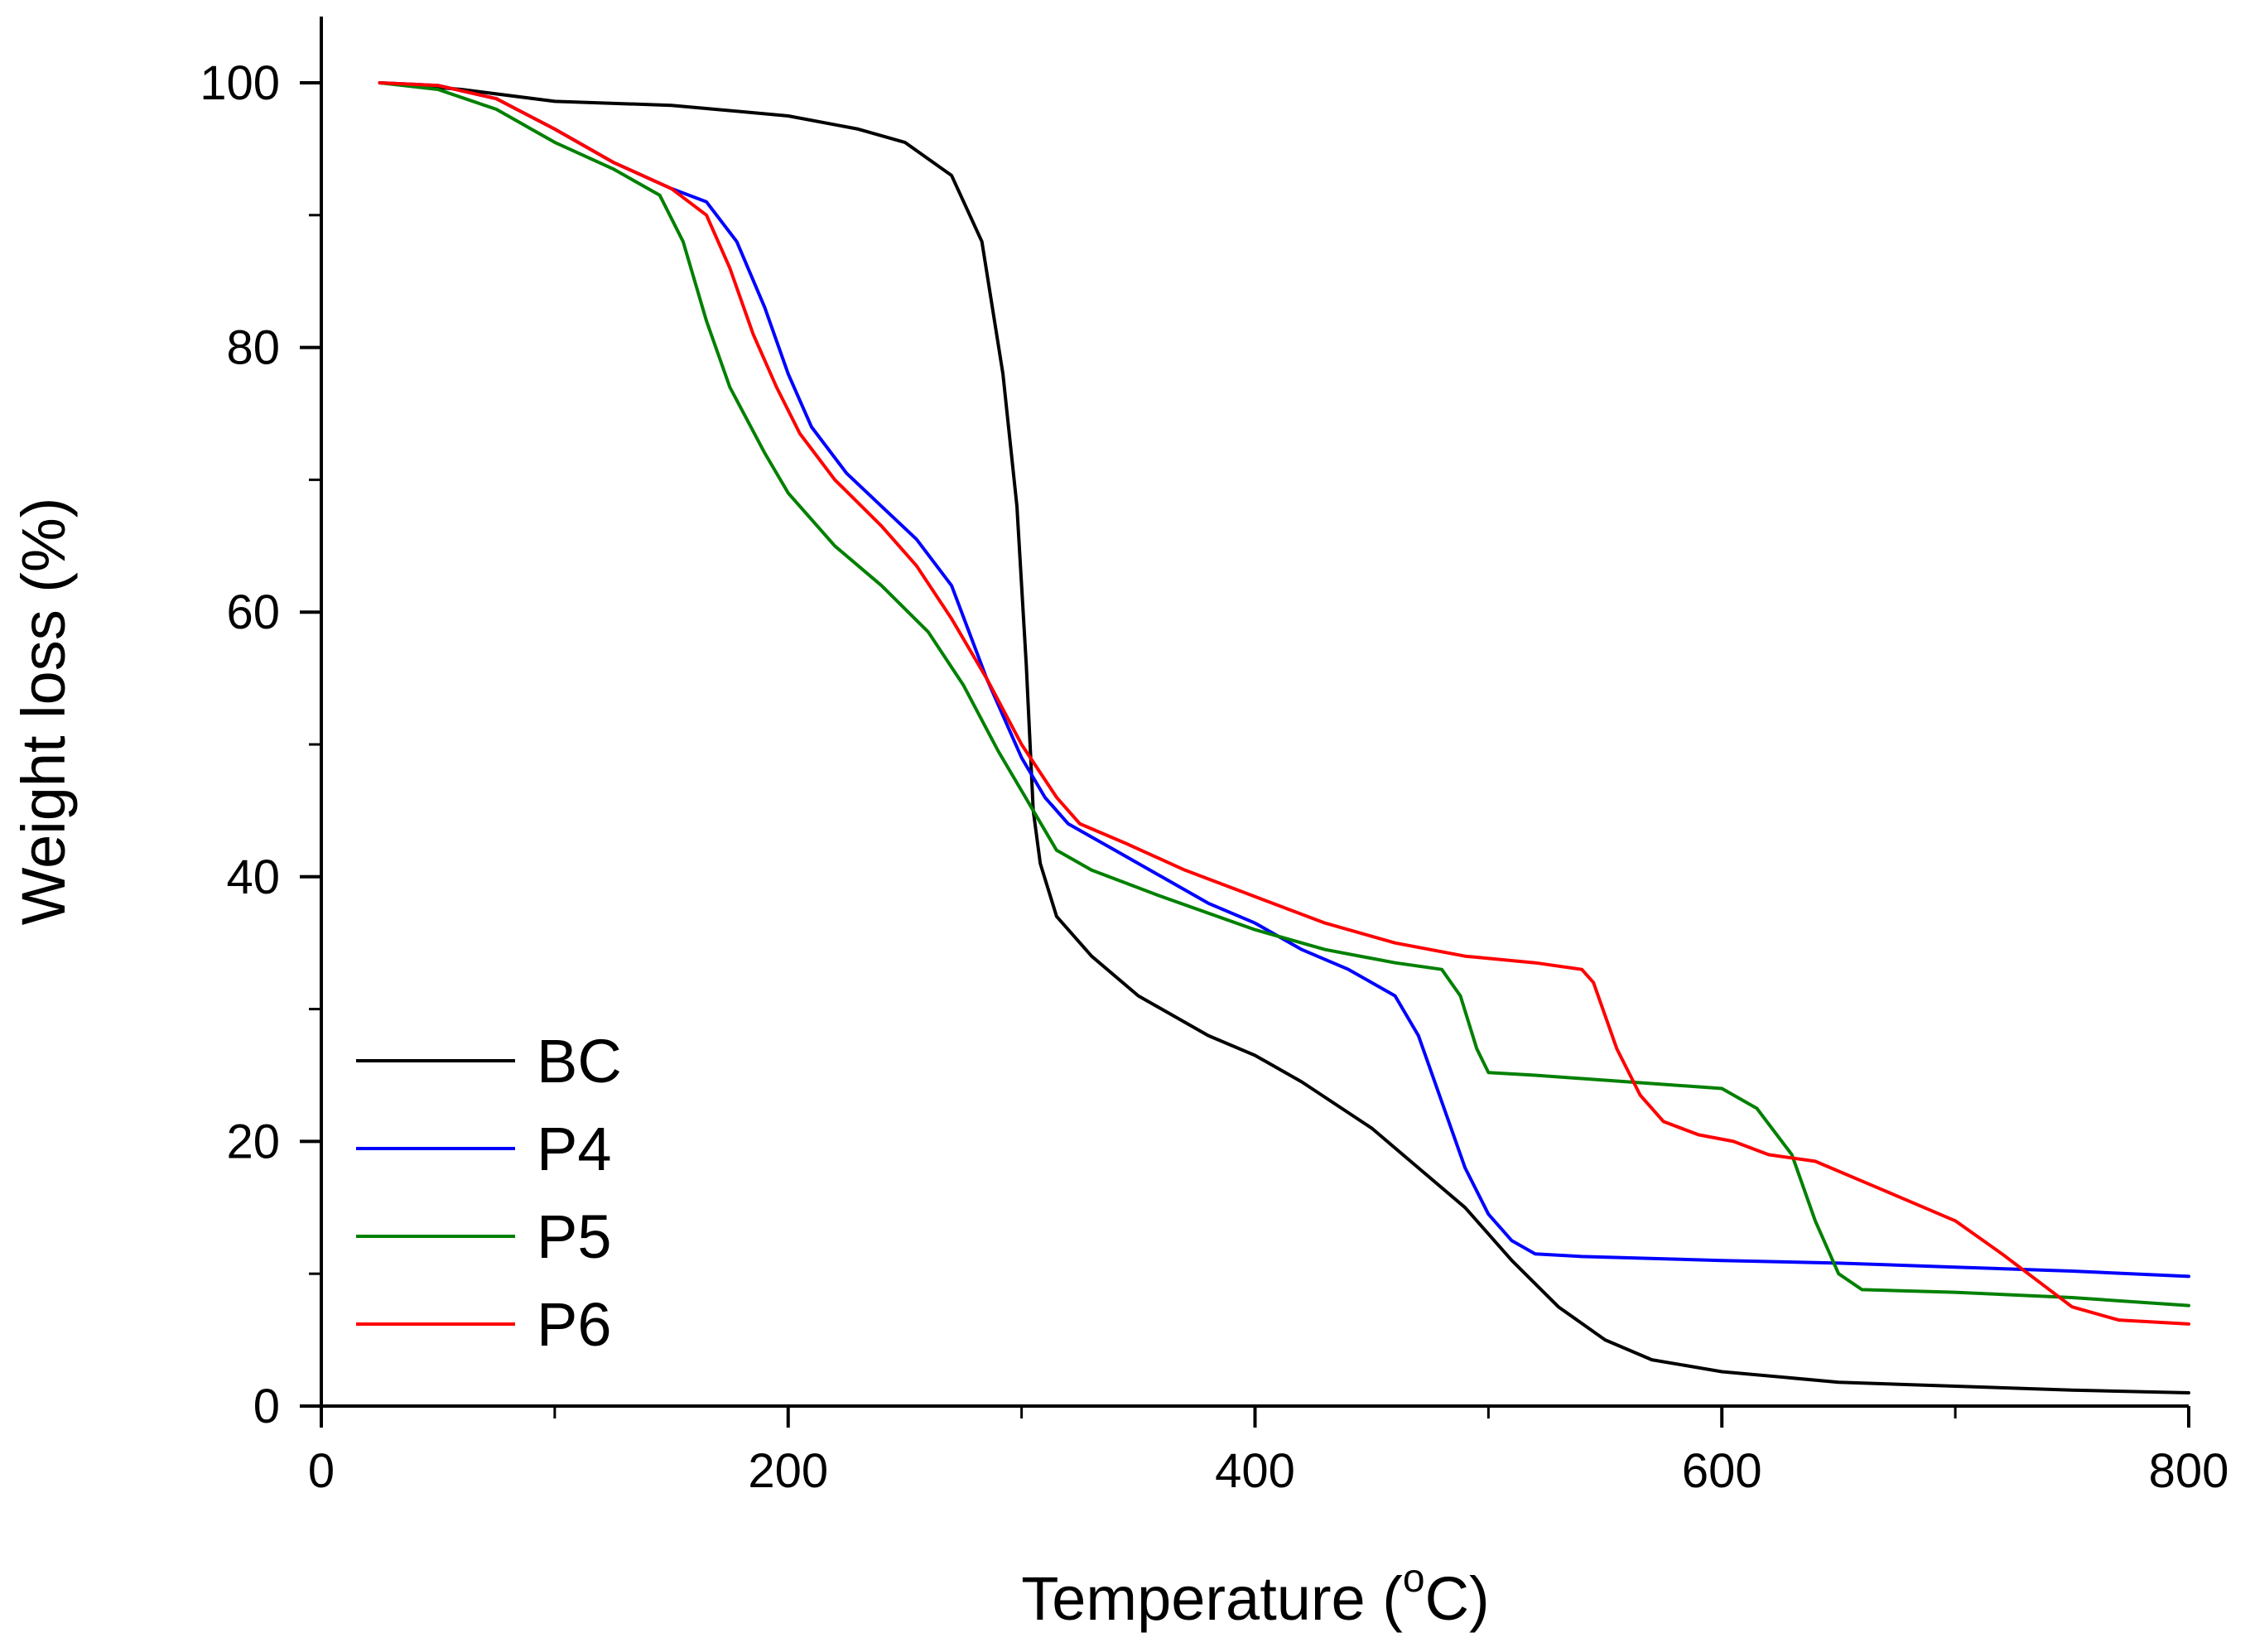 This screenshot has height=1652, width=2250. I want to click on y-tick-label: 100, so click(240, 83).